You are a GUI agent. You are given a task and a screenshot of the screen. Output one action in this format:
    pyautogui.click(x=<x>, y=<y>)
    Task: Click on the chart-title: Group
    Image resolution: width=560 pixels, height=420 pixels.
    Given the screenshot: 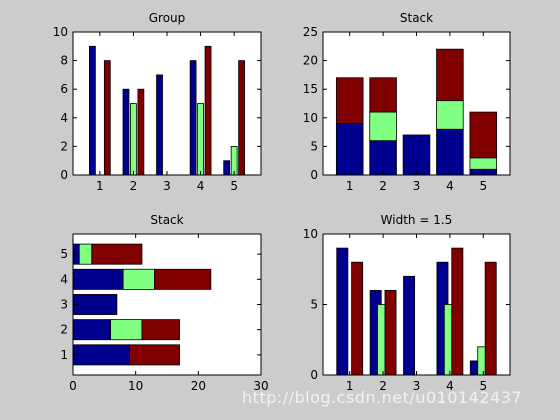 What is the action you would take?
    pyautogui.click(x=167, y=18)
    